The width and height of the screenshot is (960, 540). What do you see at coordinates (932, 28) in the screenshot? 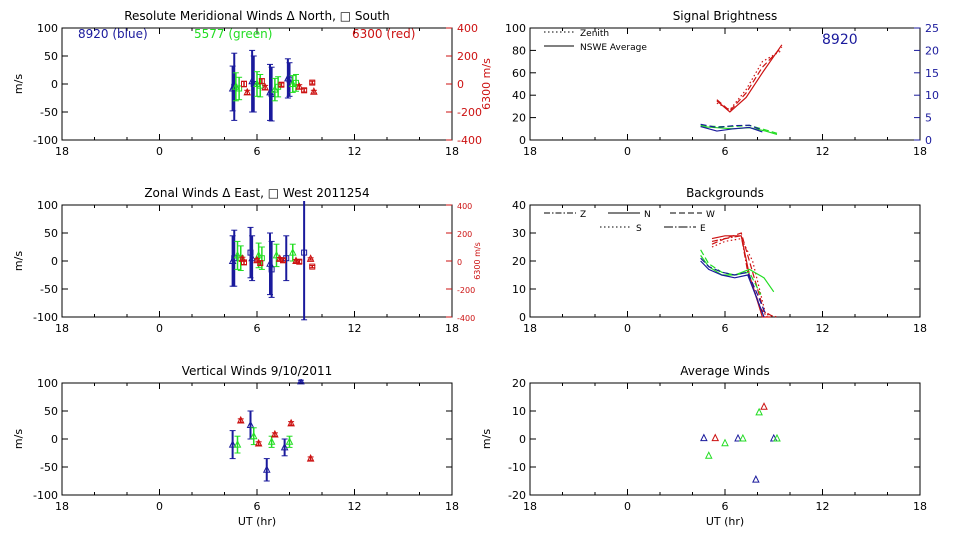
I see `right-y-tick-label: 25` at bounding box center [932, 28].